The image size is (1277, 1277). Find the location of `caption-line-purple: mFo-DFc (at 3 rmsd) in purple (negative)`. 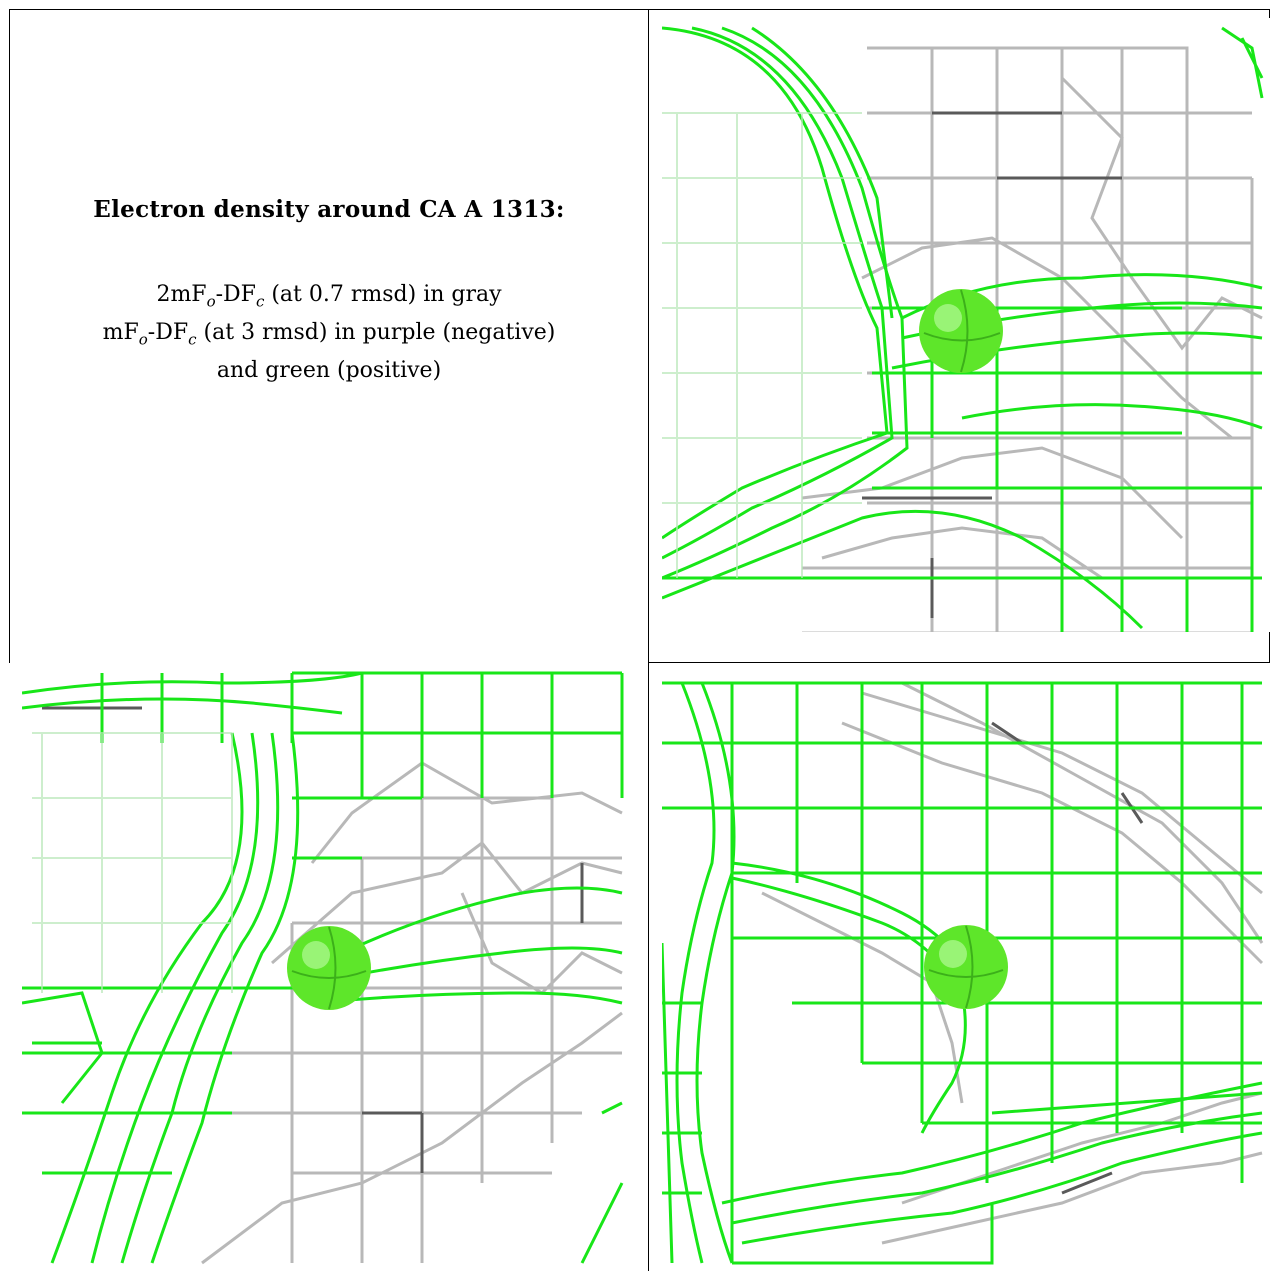

caption-line-purple: mFo-DFc (at 3 rmsd) in purple (negative) is located at coordinates (329, 334).